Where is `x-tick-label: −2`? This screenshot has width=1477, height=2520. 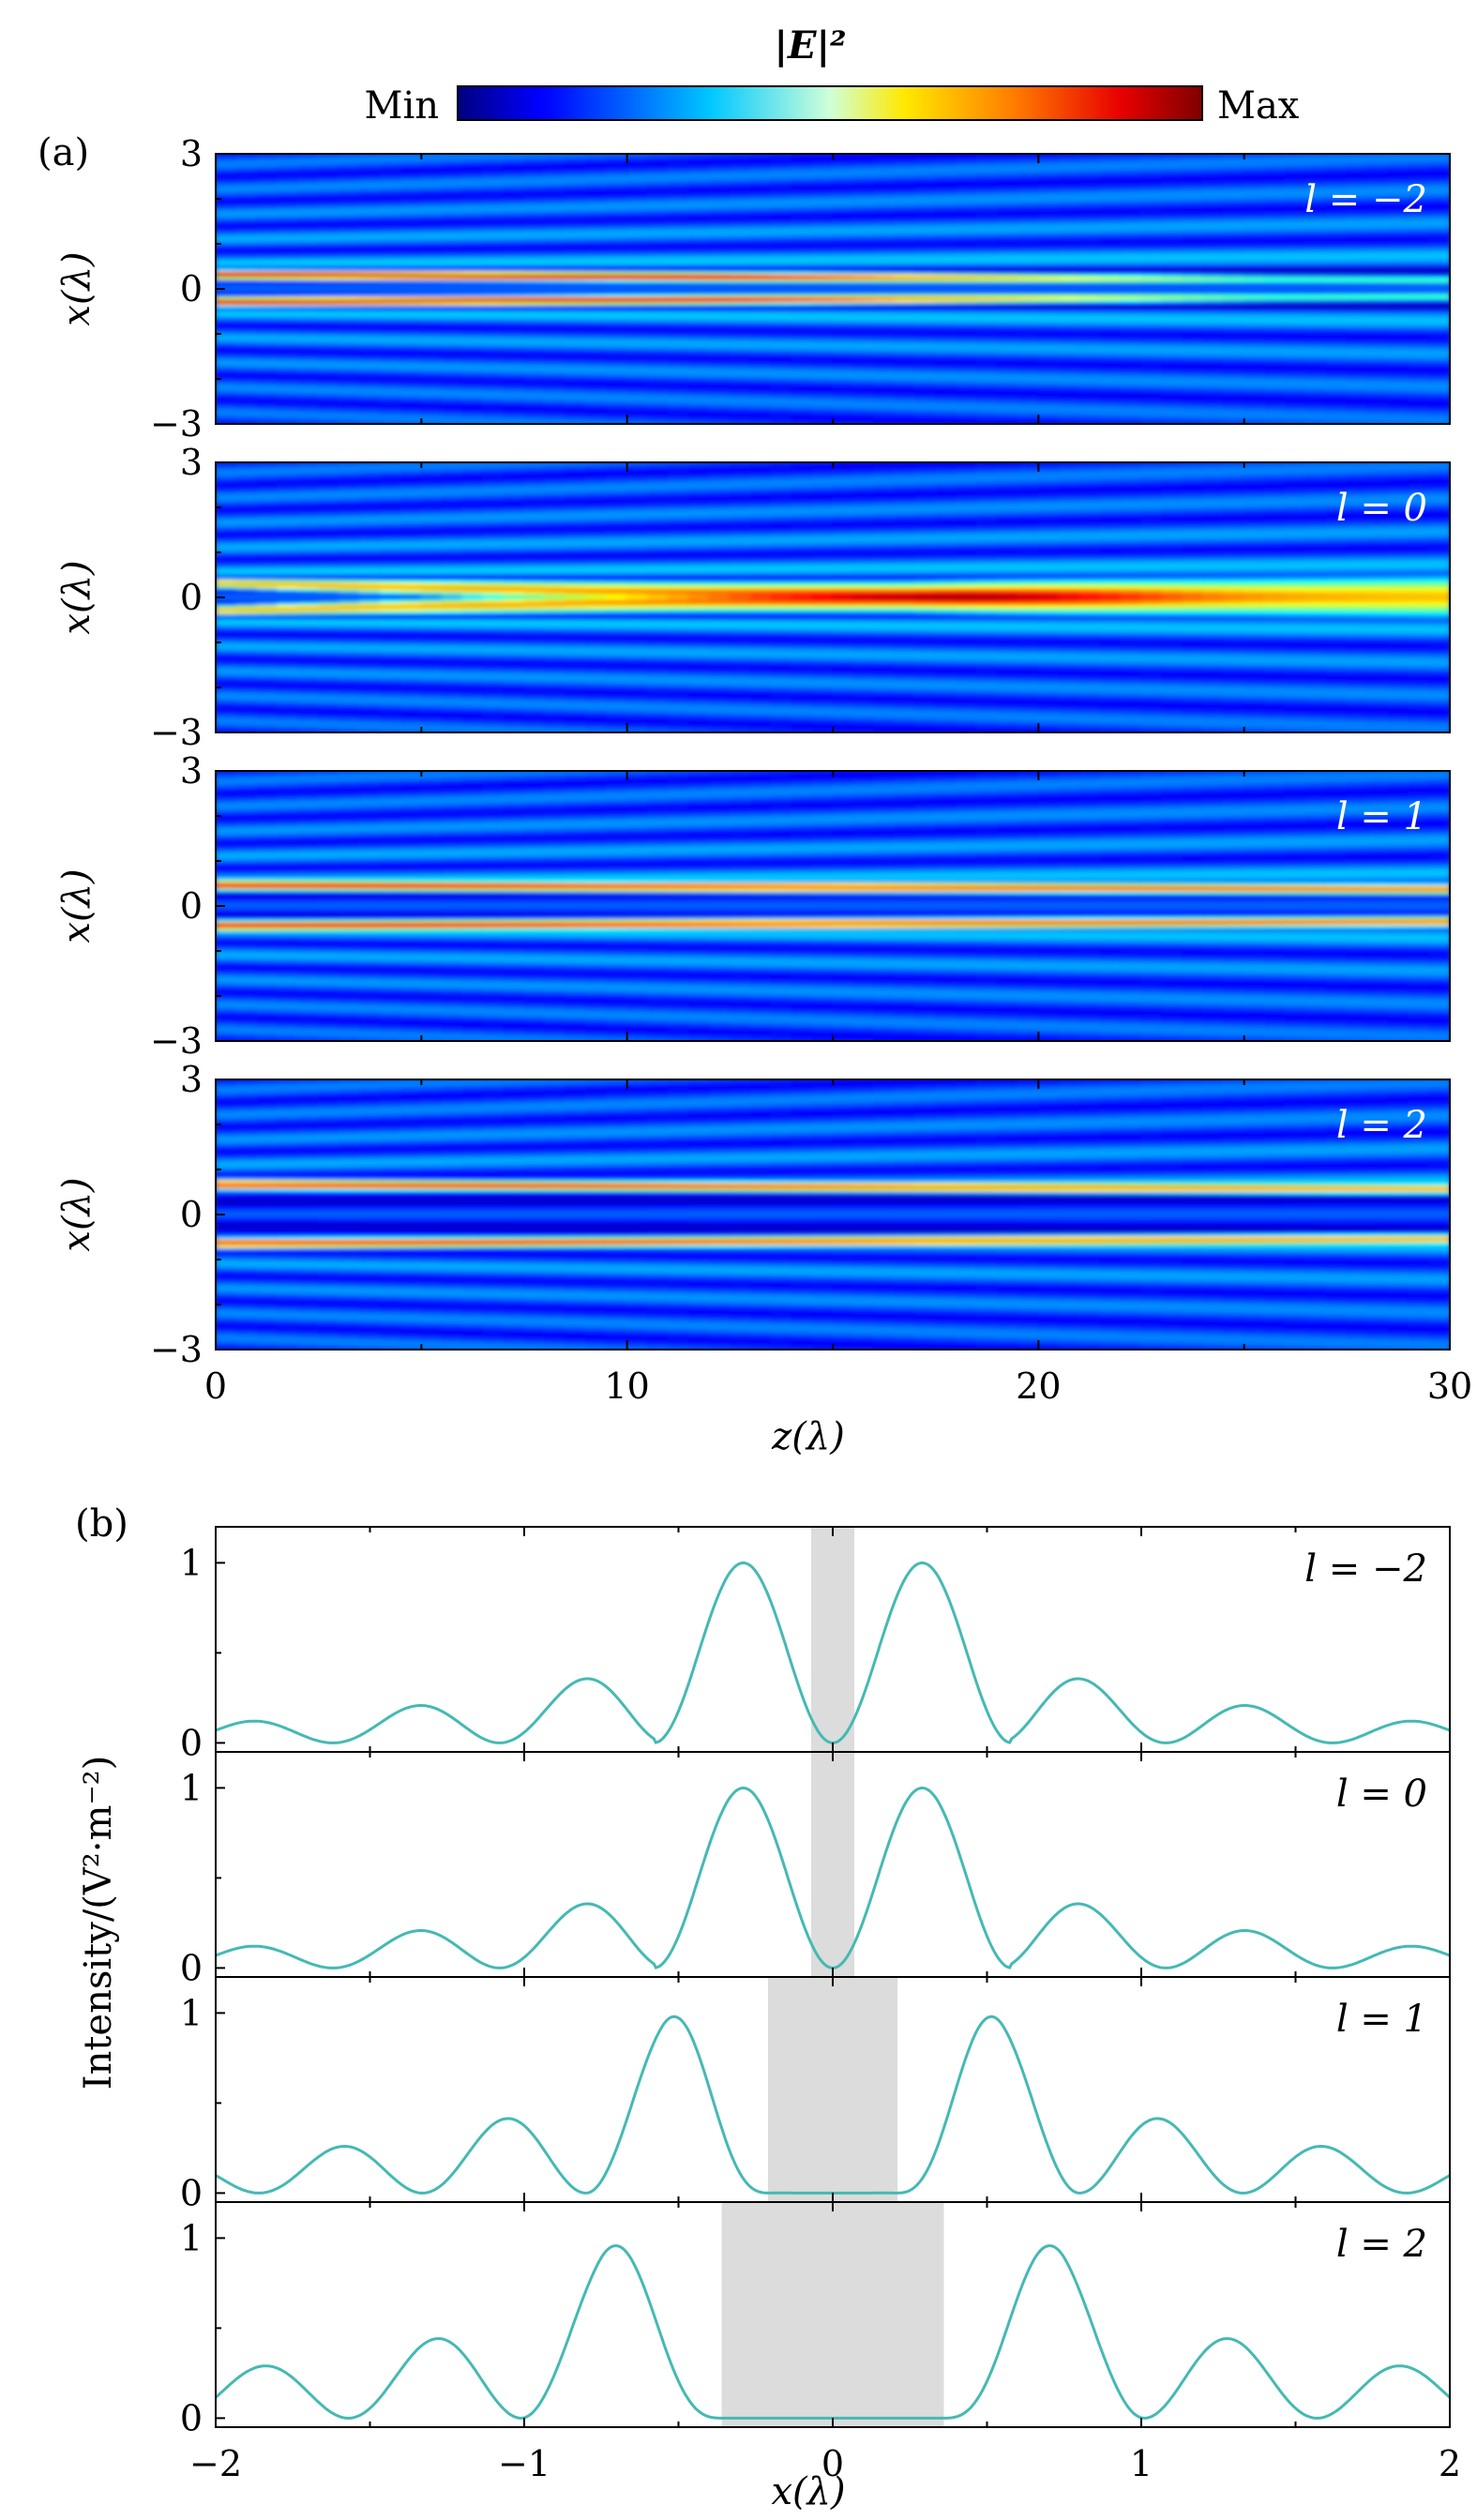
x-tick-label: −2 is located at coordinates (216, 2463).